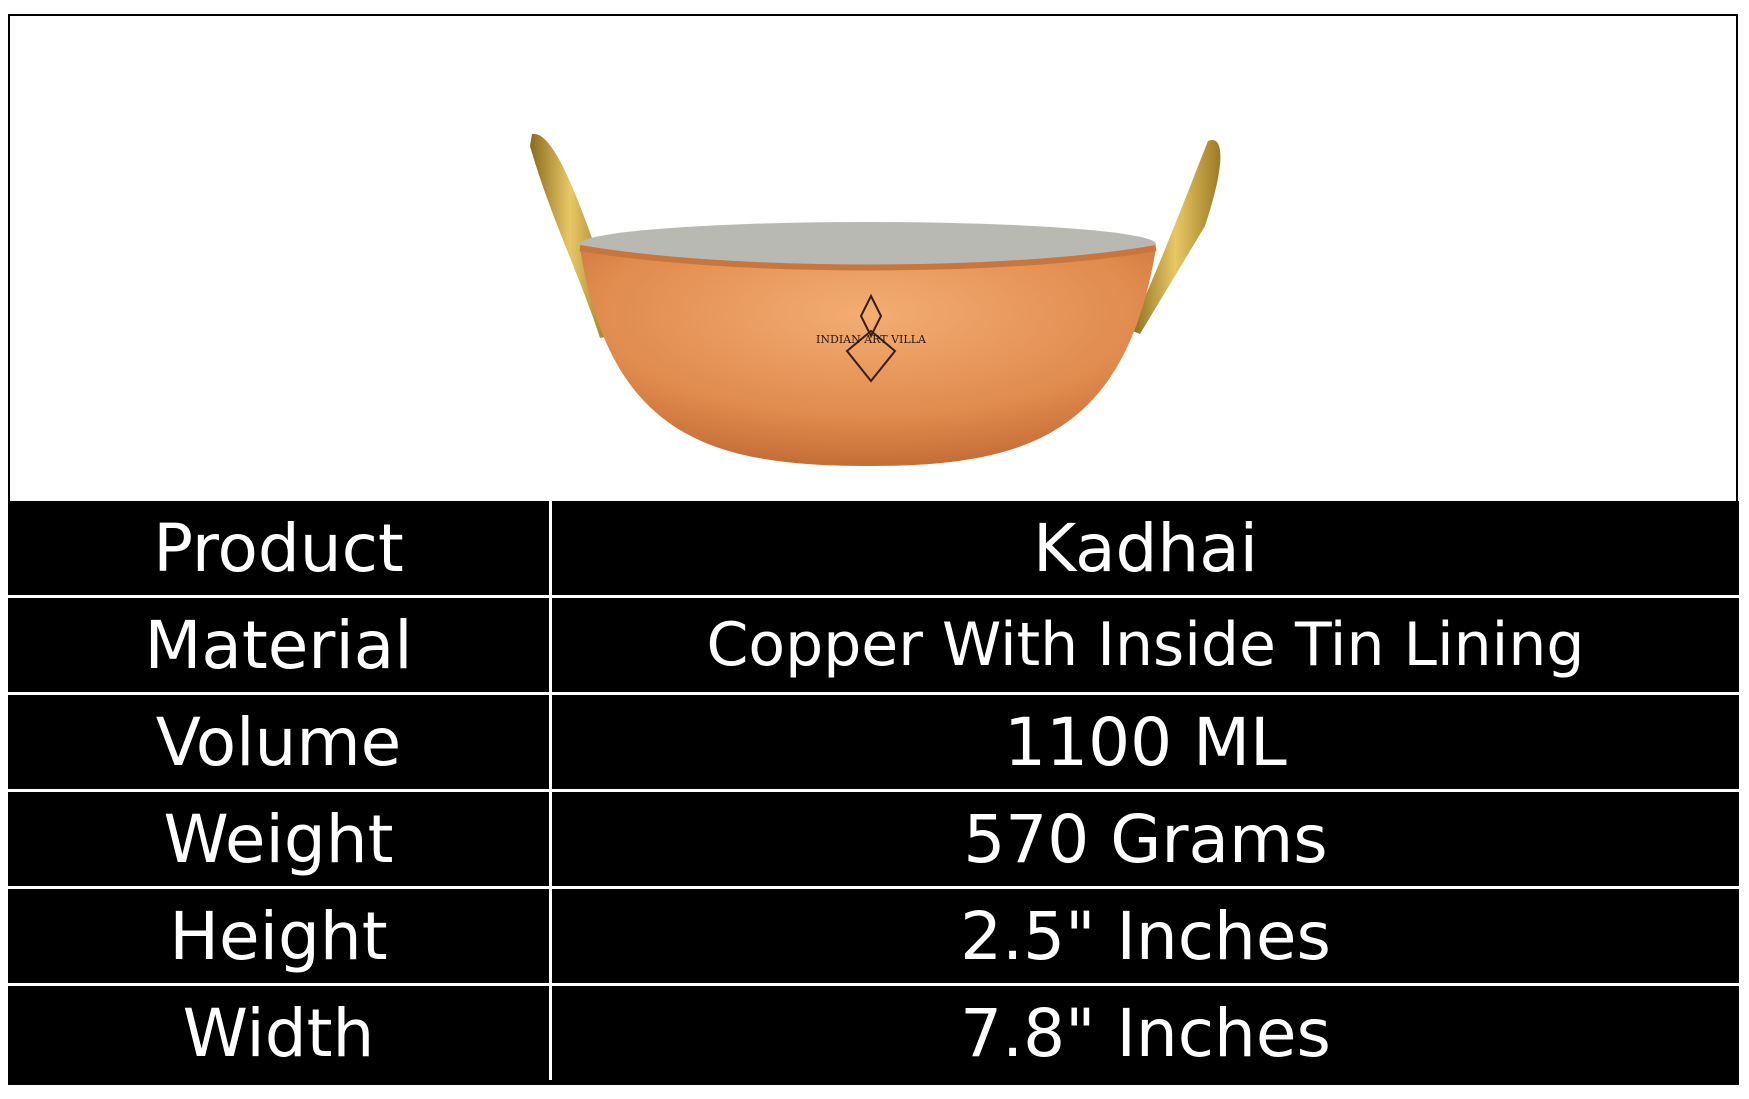 This screenshot has height=1099, width=1749. Describe the element at coordinates (873, 743) in the screenshot. I see `spec-row-volume: Volume 1100 ML` at that location.